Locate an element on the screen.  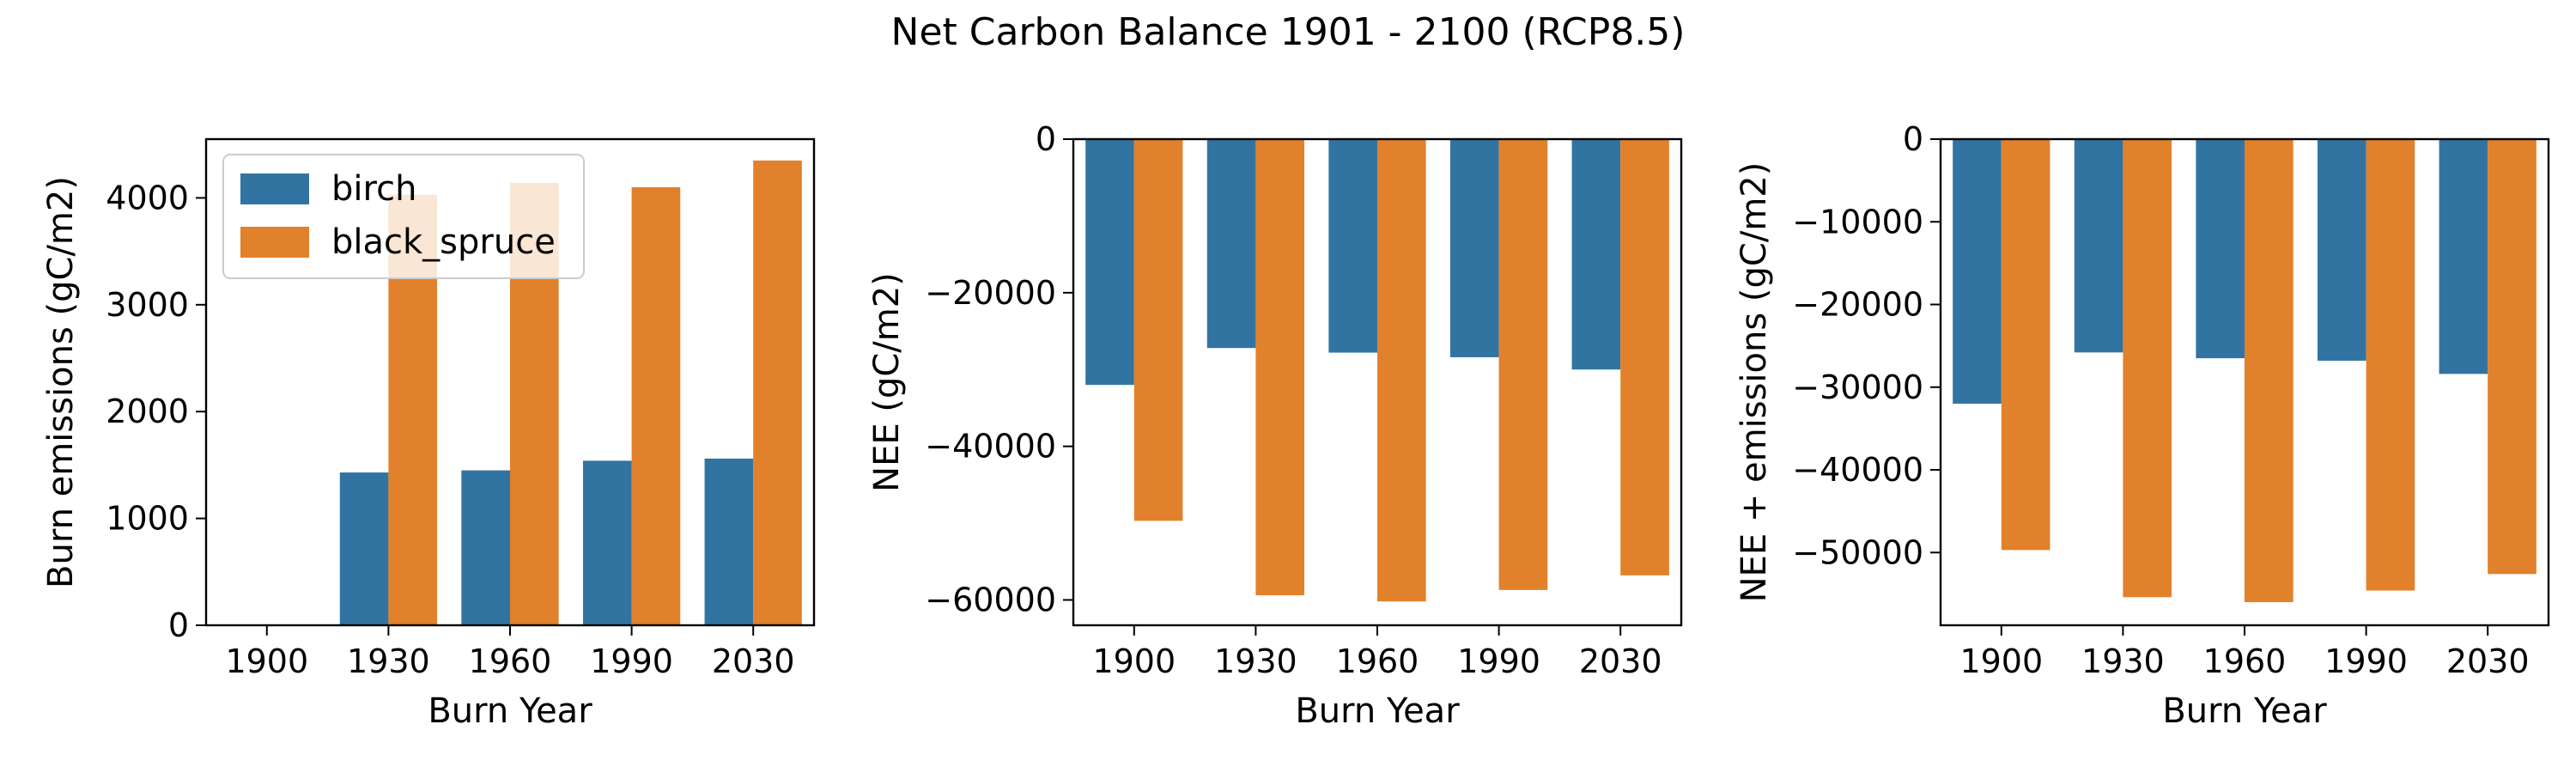
legend: birch black_spruce is located at coordinates (403, 216).